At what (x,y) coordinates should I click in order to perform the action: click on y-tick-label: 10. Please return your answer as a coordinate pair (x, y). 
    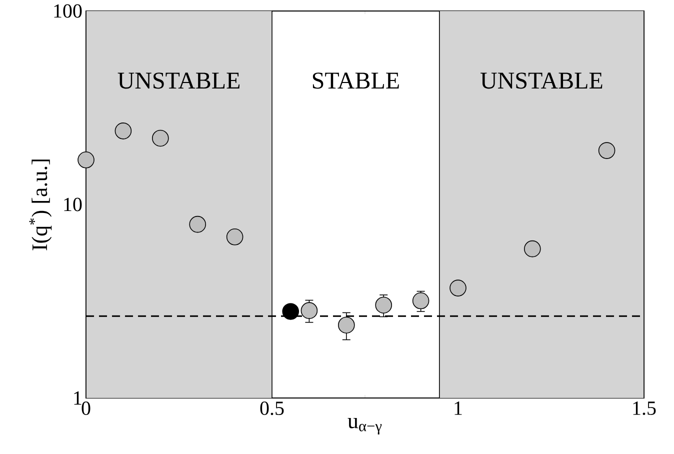
    Looking at the image, I should click on (73, 205).